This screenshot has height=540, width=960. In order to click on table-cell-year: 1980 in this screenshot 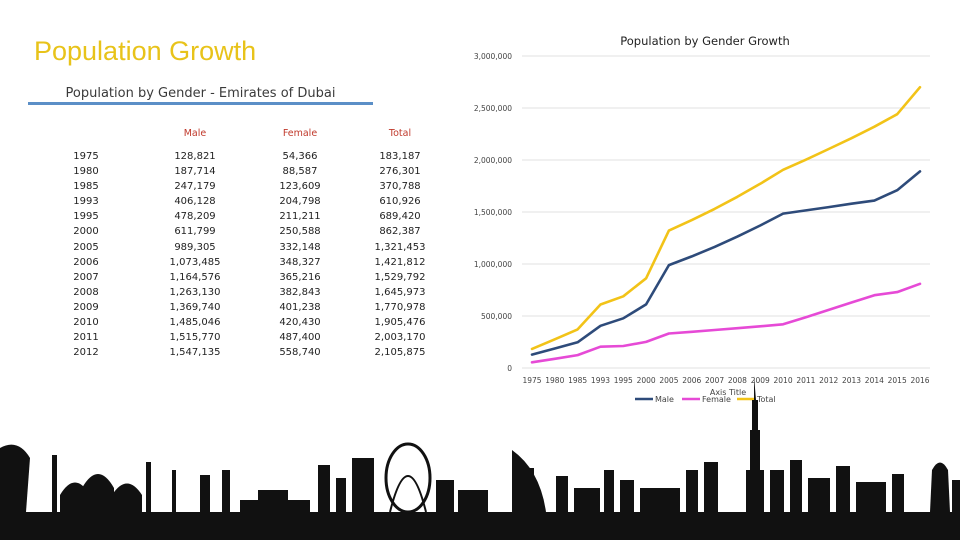, I will do `click(86, 172)`.